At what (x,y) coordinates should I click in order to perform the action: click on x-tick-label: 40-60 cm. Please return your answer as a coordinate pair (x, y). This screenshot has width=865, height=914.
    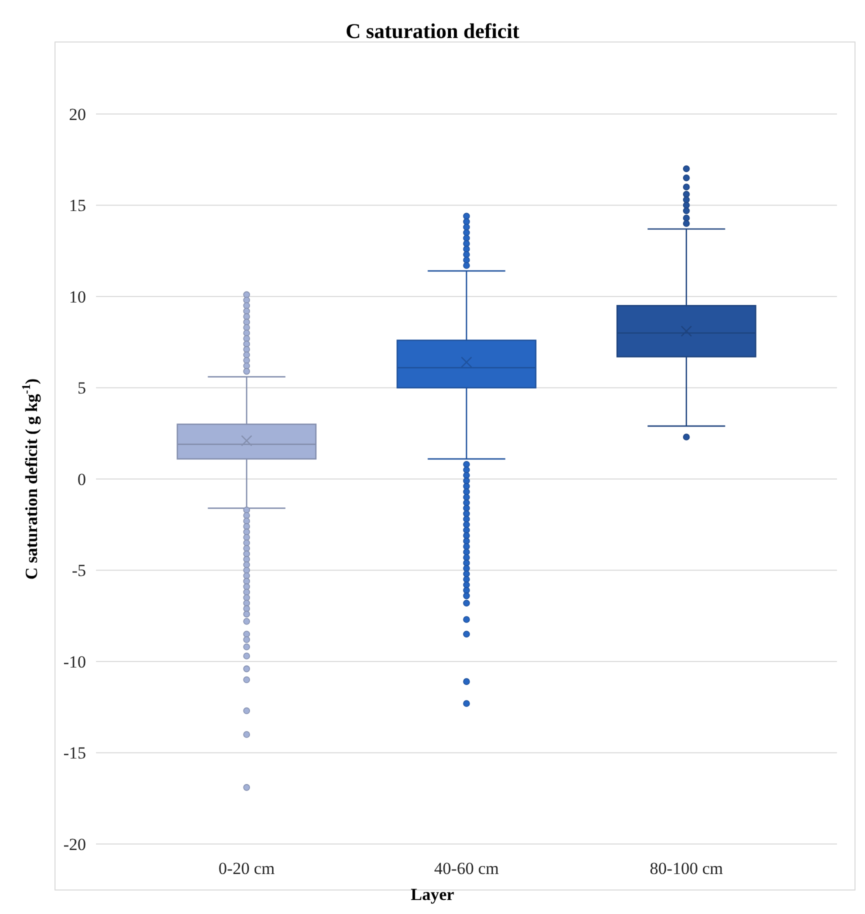
    Looking at the image, I should click on (466, 868).